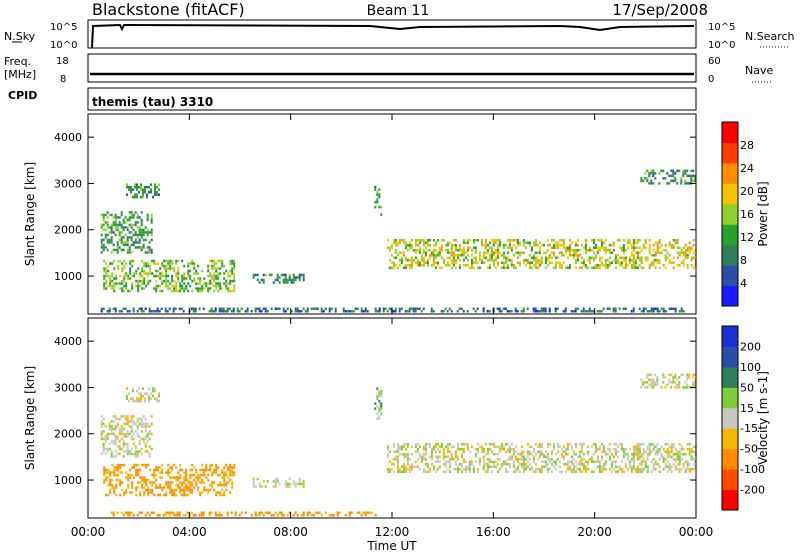 This screenshot has width=800, height=558. What do you see at coordinates (290, 532) in the screenshot?
I see `x-tick-label: 08:00` at bounding box center [290, 532].